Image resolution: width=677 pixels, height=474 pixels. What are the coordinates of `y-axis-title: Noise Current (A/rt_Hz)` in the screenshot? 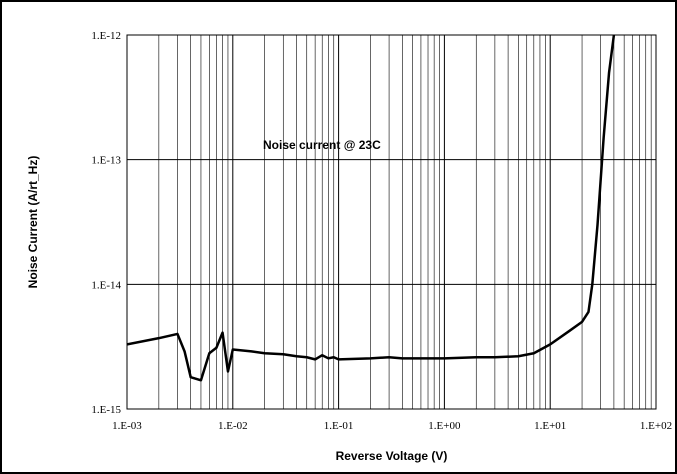 It's located at (33, 222).